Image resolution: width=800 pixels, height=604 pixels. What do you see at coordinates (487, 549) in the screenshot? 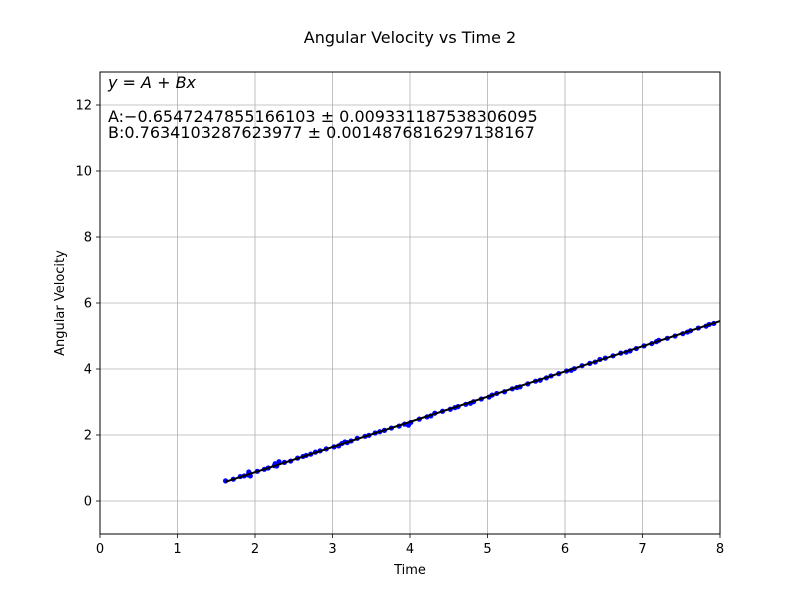
I see `x-tick-label: 5` at bounding box center [487, 549].